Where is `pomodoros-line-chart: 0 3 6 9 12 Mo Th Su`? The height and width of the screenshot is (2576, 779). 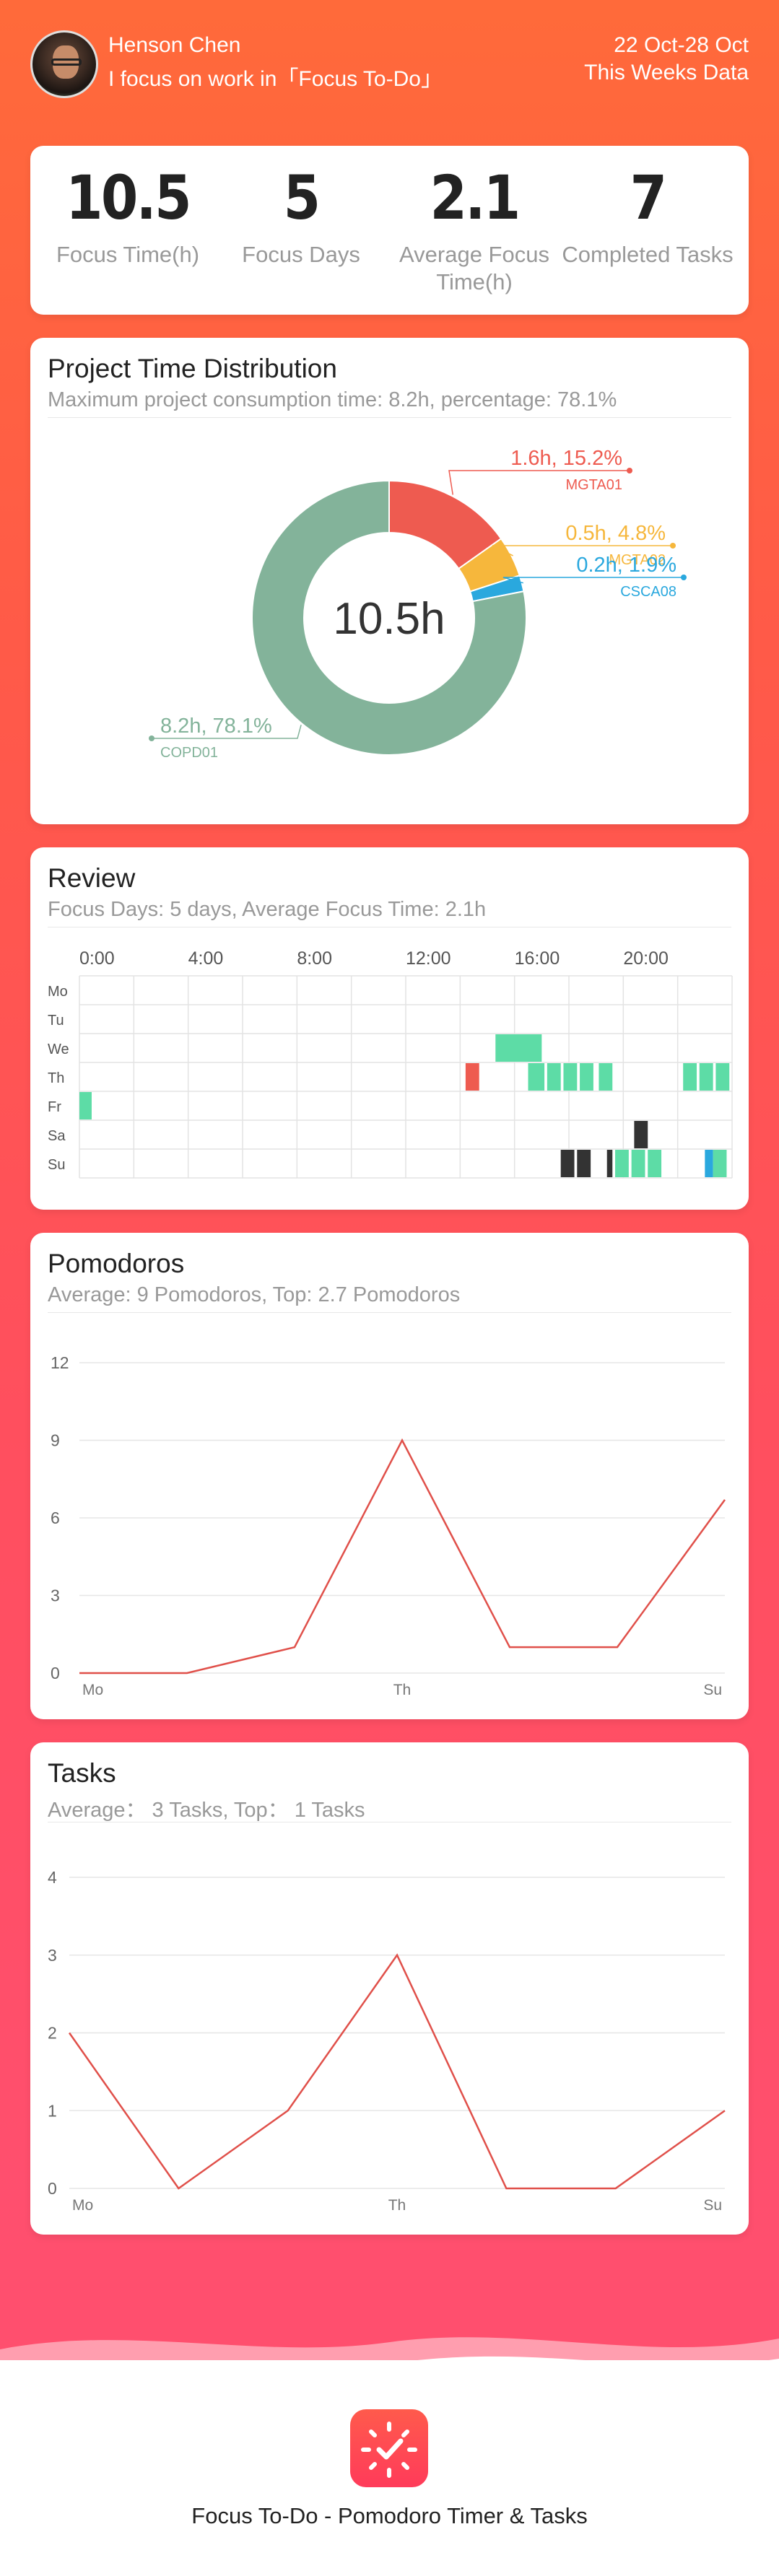 pomodoros-line-chart: 0 3 6 9 12 Mo Th Su is located at coordinates (388, 1525).